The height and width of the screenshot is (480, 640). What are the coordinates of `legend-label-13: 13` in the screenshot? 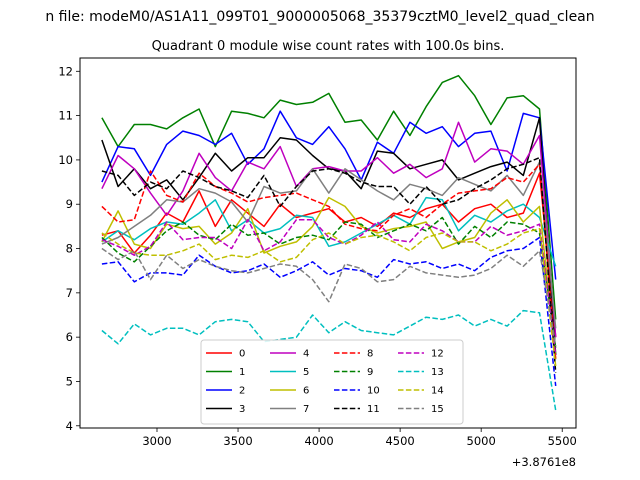 It's located at (437, 372).